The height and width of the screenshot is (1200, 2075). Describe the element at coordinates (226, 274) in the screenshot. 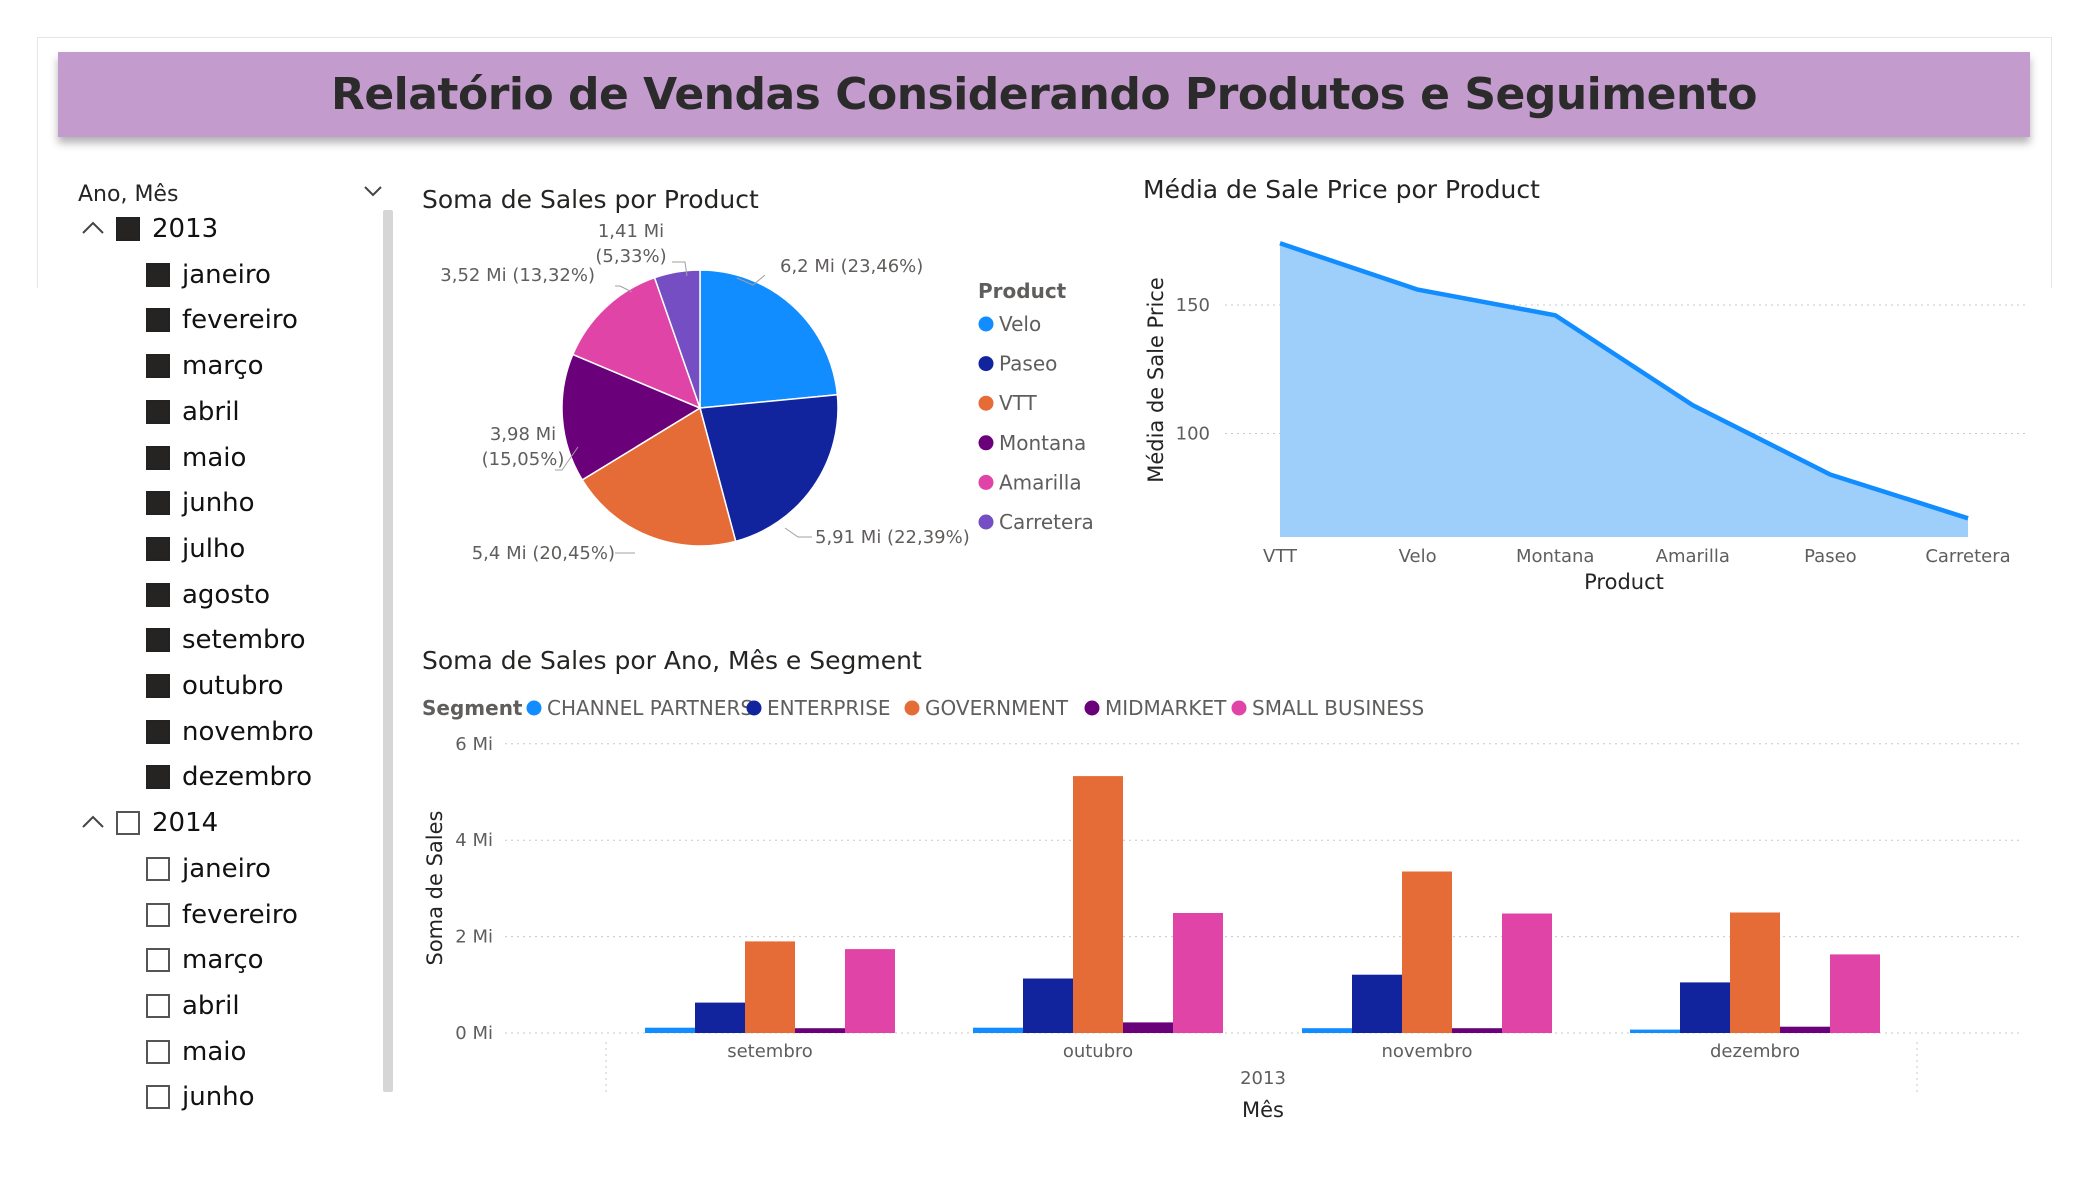

I see `slicer-month-label: janeiro` at that location.